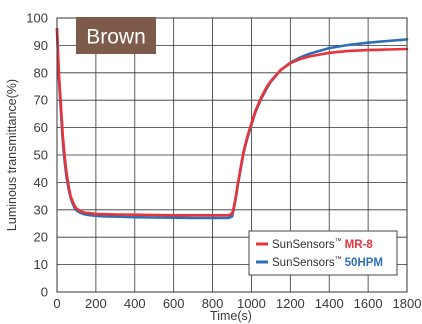 The height and width of the screenshot is (324, 422). What do you see at coordinates (56, 303) in the screenshot?
I see `x-tick-label: 0` at bounding box center [56, 303].